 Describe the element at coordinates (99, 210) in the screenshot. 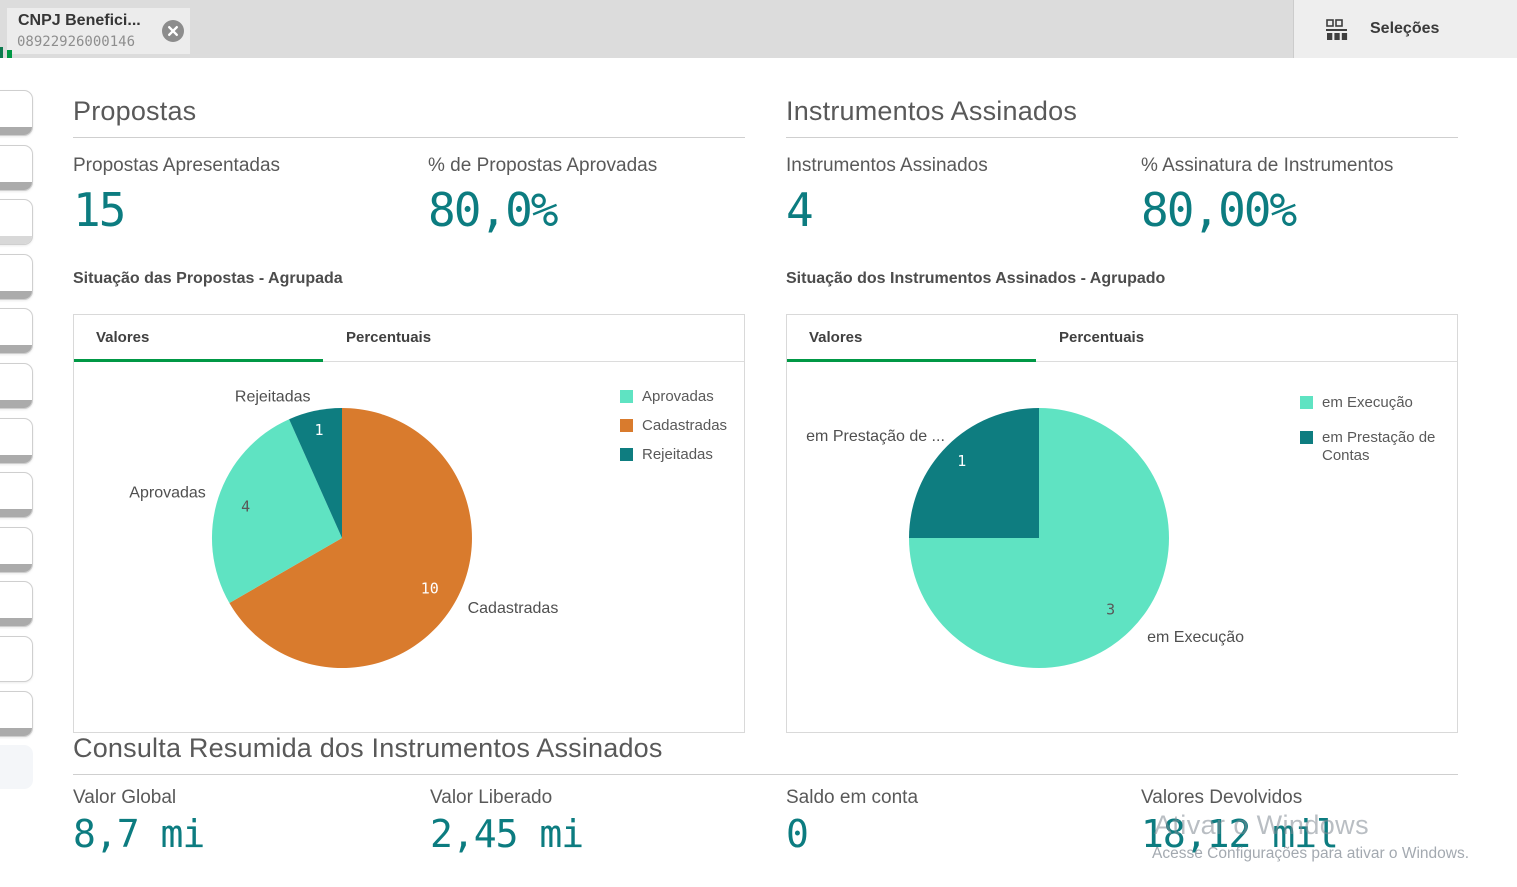

I see `kpi-value-propostas-apresentadas: 15` at that location.